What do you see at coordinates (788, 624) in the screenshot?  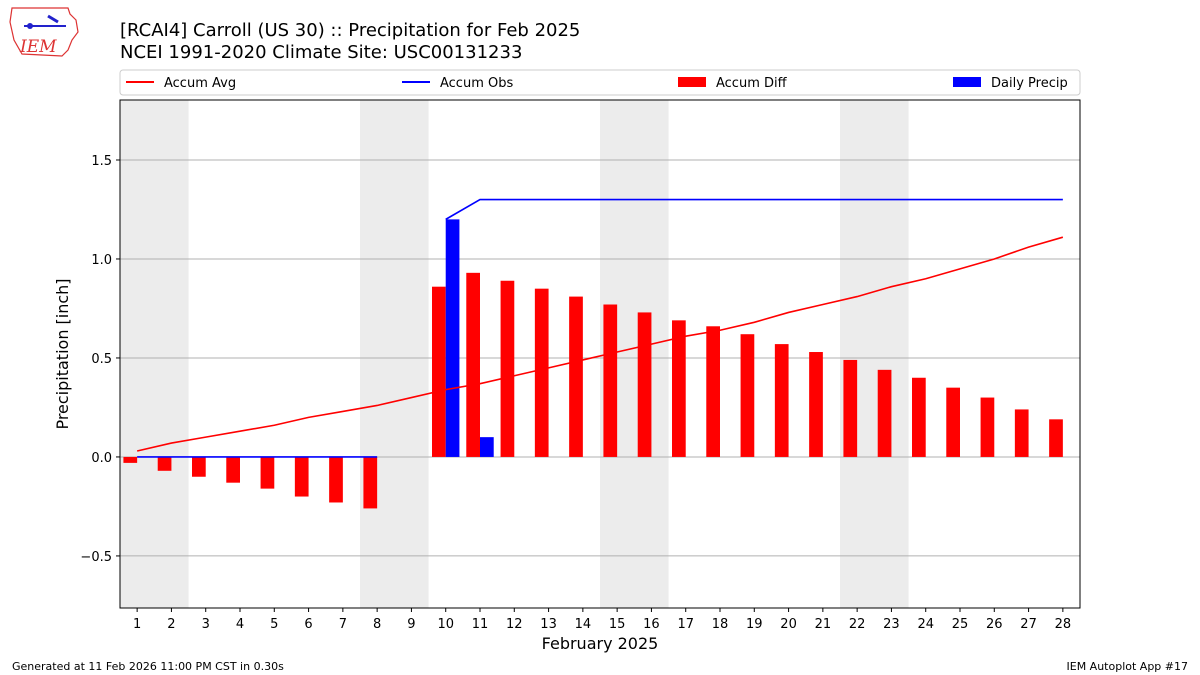 I see `x-tick-label: 20` at bounding box center [788, 624].